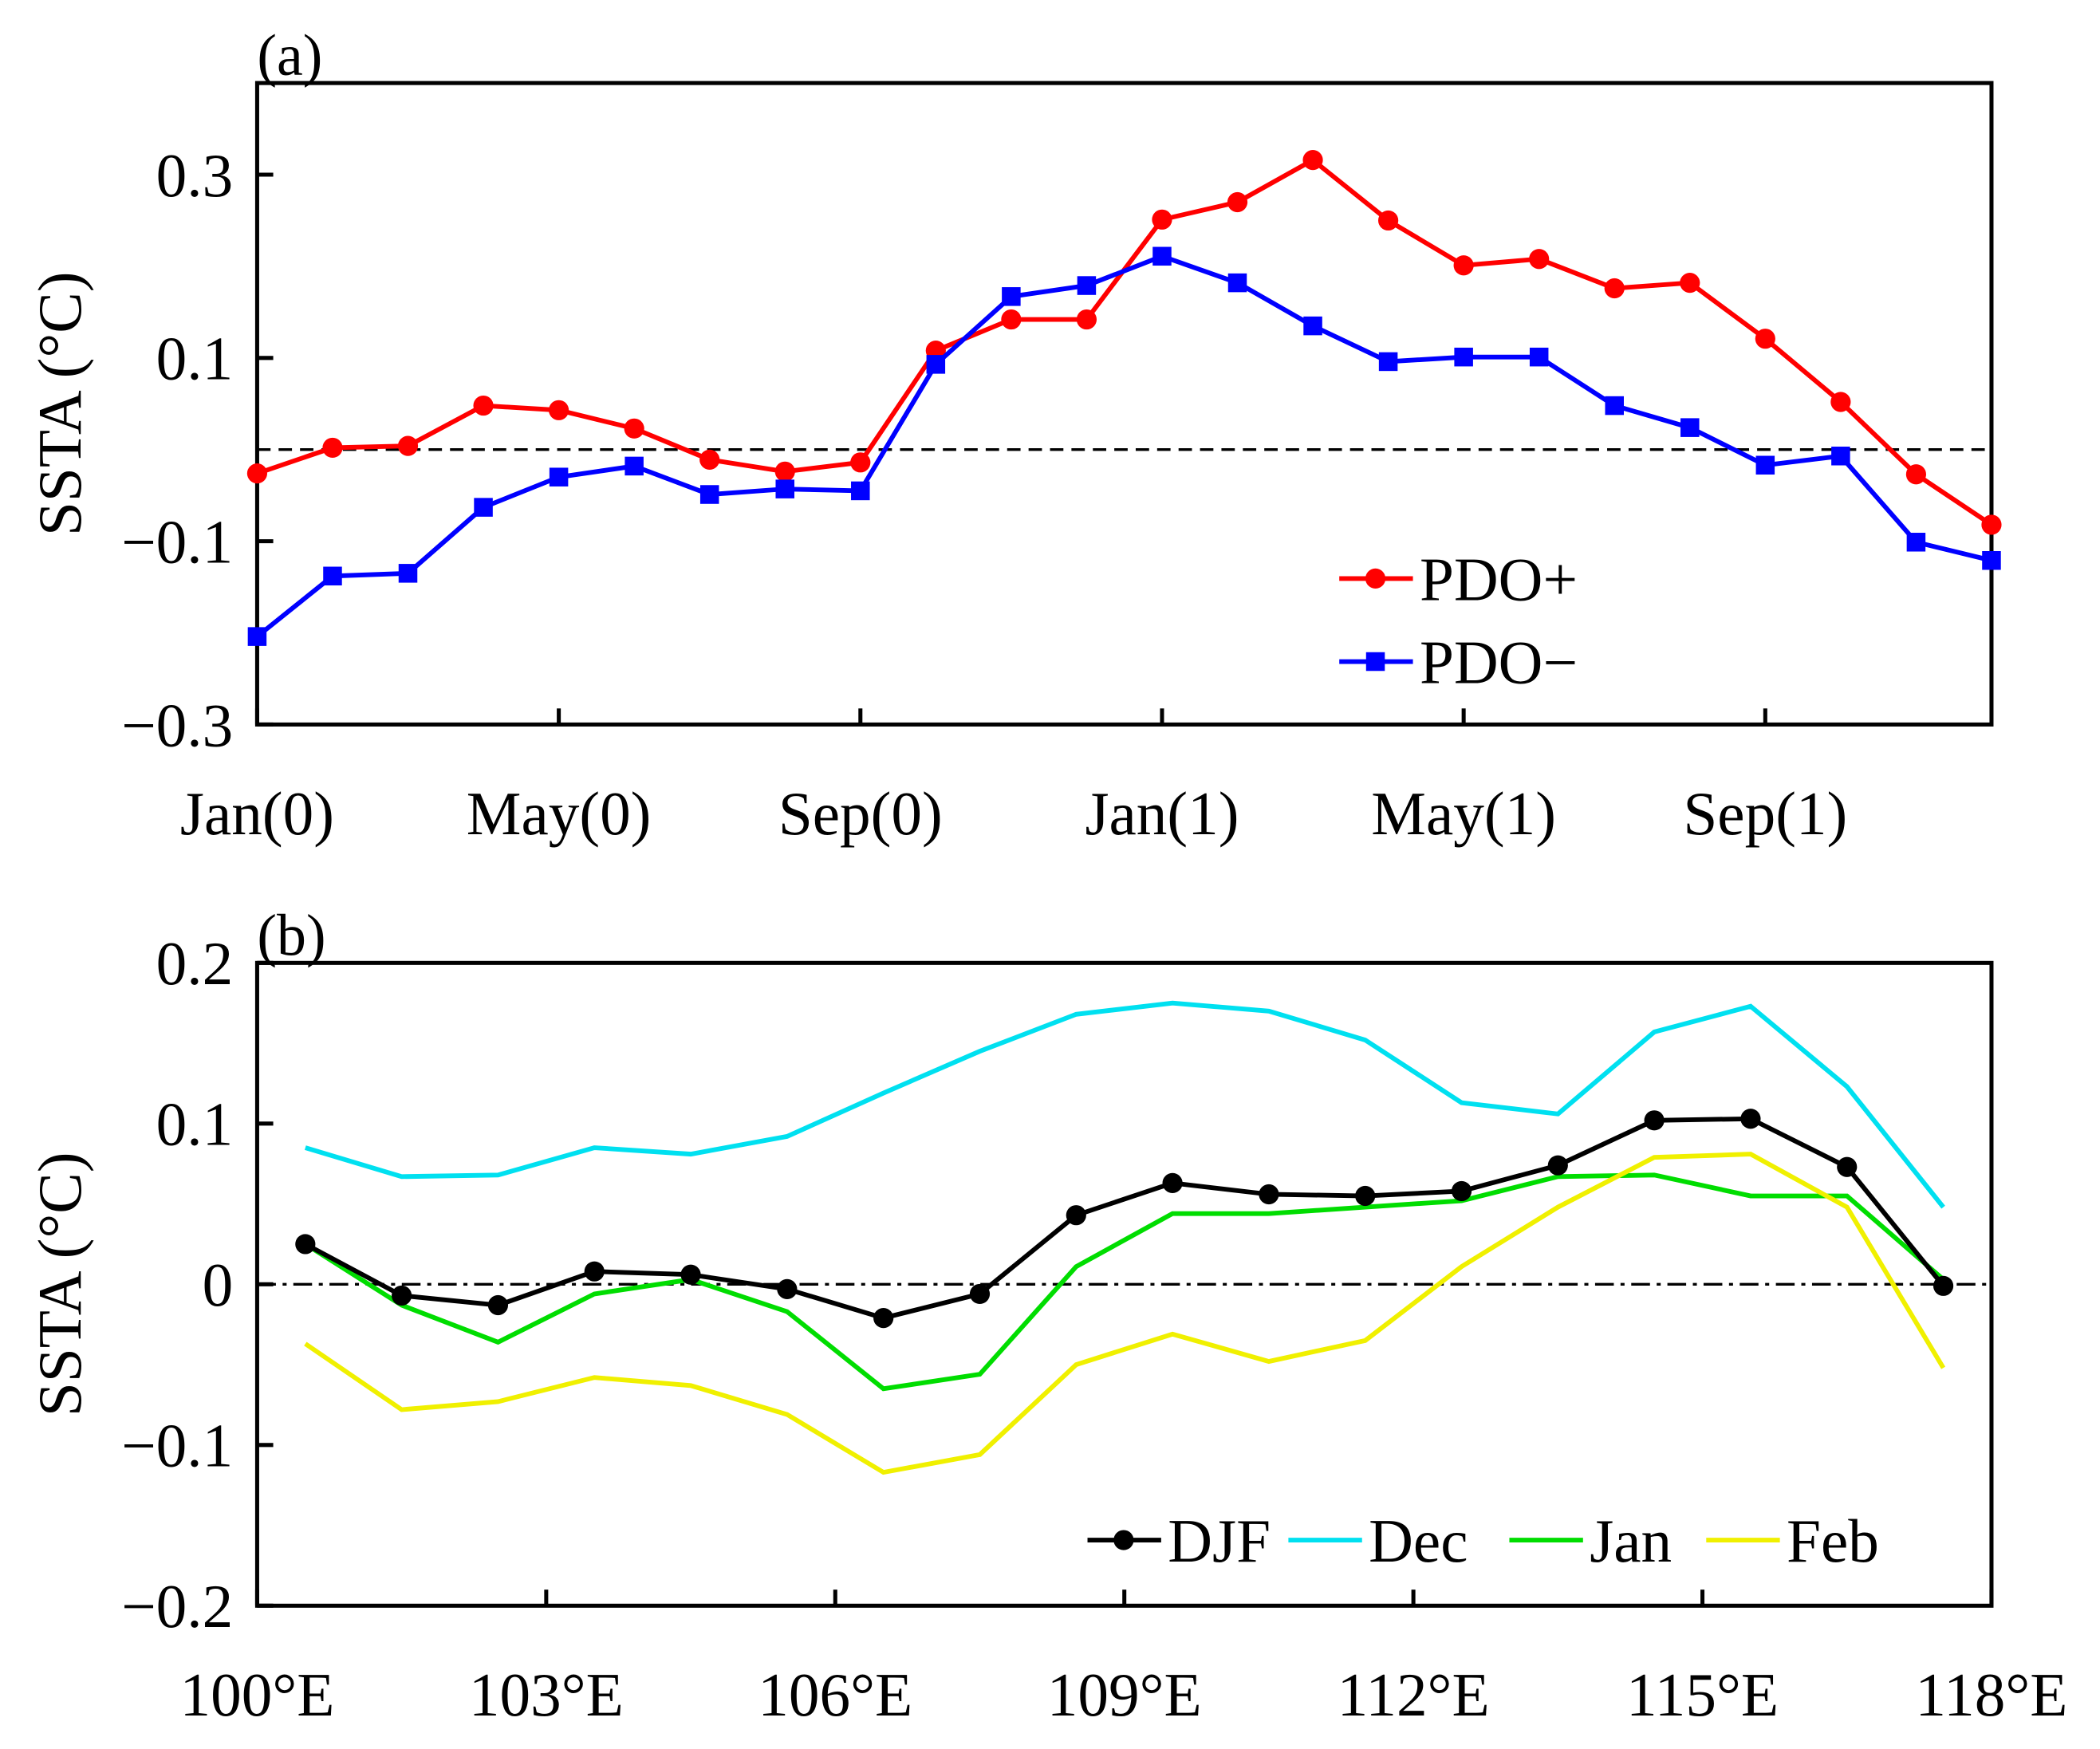  Describe the element at coordinates (1765, 813) in the screenshot. I see `x-tick-label: Sep(1)` at that location.